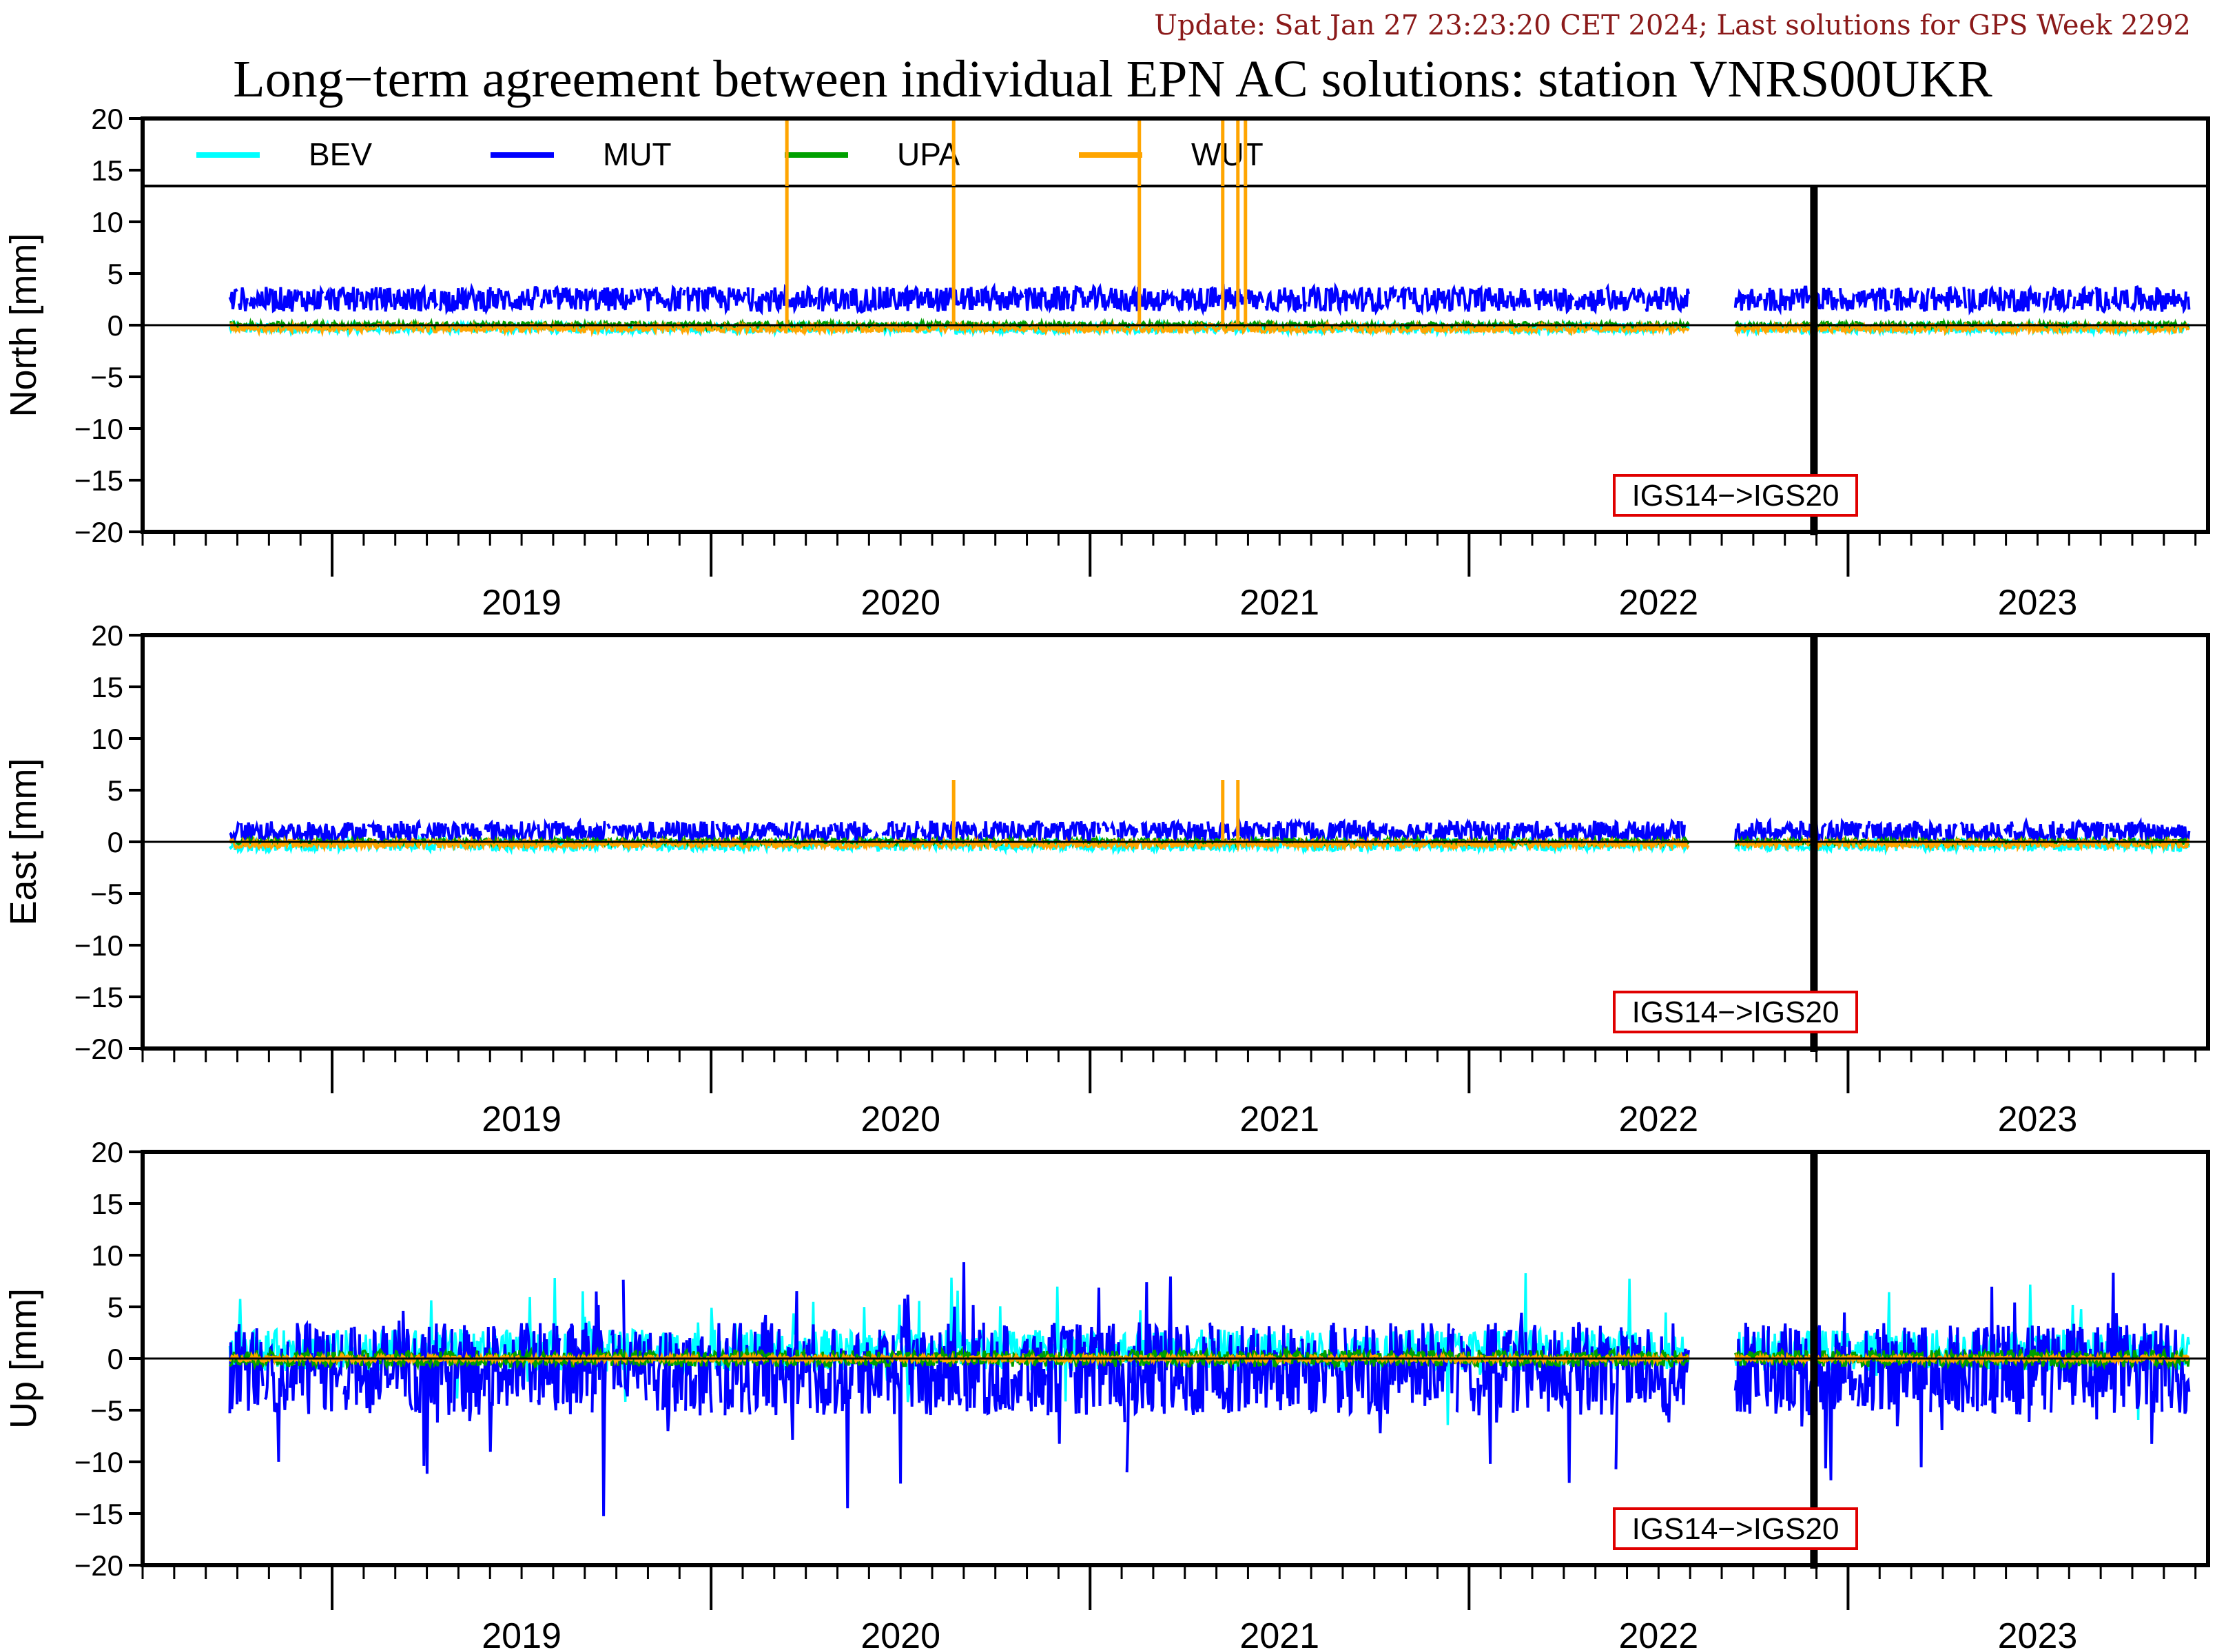 The image size is (2226, 1652). Describe the element at coordinates (340, 154) in the screenshot. I see `legend-label-bev: BEV` at that location.